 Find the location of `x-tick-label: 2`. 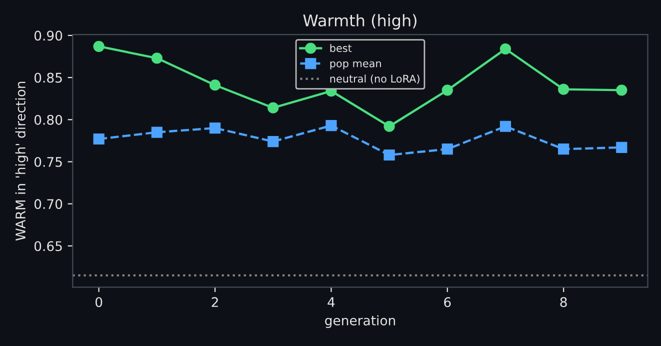

x-tick-label: 2 is located at coordinates (215, 302).